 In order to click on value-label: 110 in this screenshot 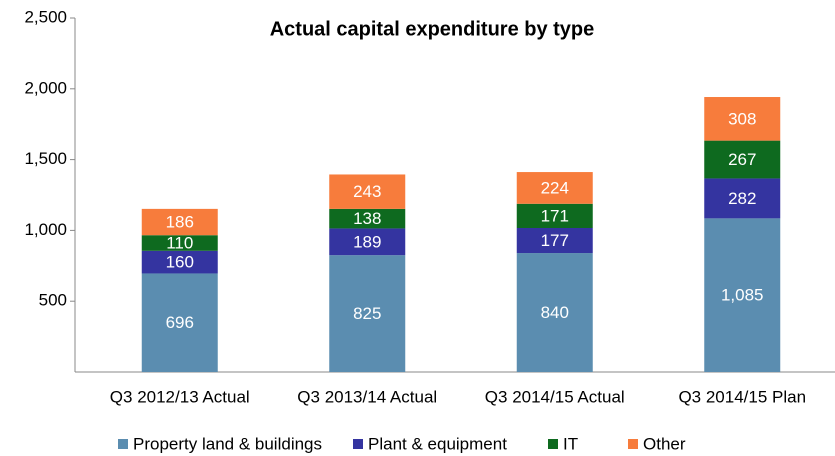, I will do `click(179, 242)`.